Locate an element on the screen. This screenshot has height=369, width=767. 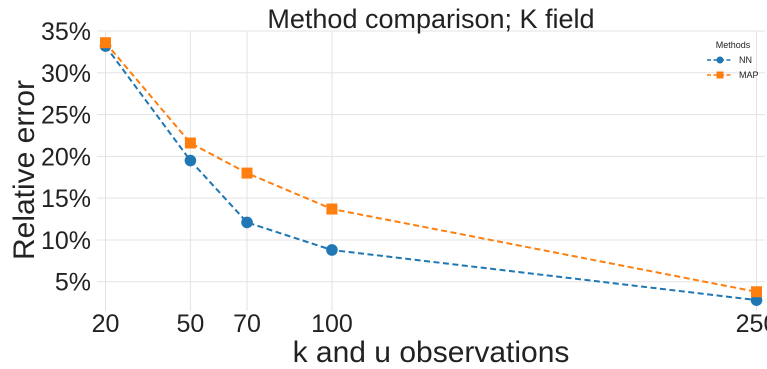
y-tick-label: 10% is located at coordinates (66, 241).